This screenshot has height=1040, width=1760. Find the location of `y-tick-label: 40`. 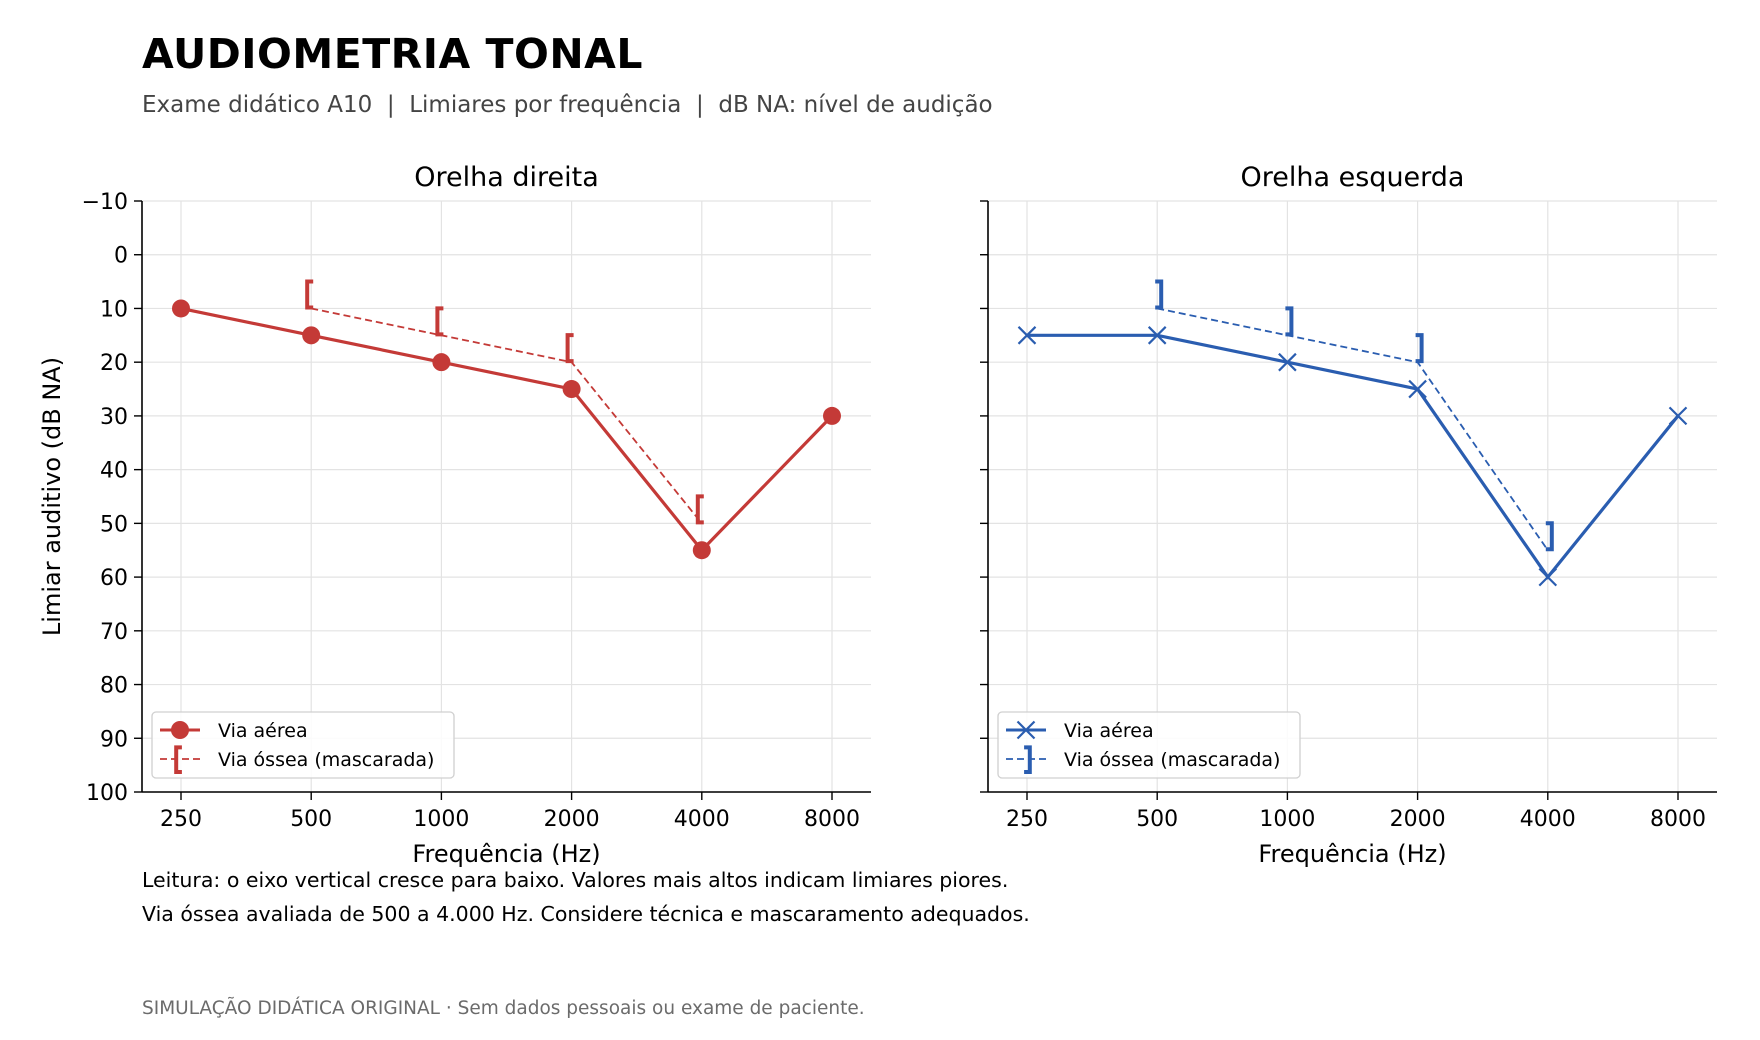

y-tick-label: 40 is located at coordinates (114, 471).